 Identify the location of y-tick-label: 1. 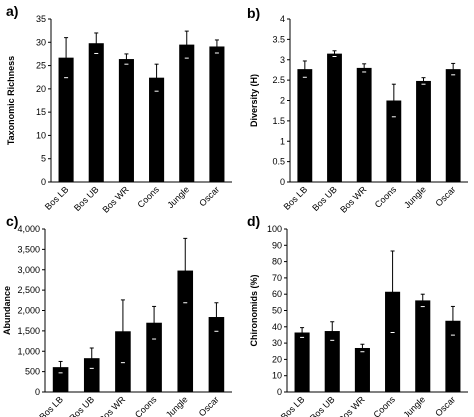
(282, 141).